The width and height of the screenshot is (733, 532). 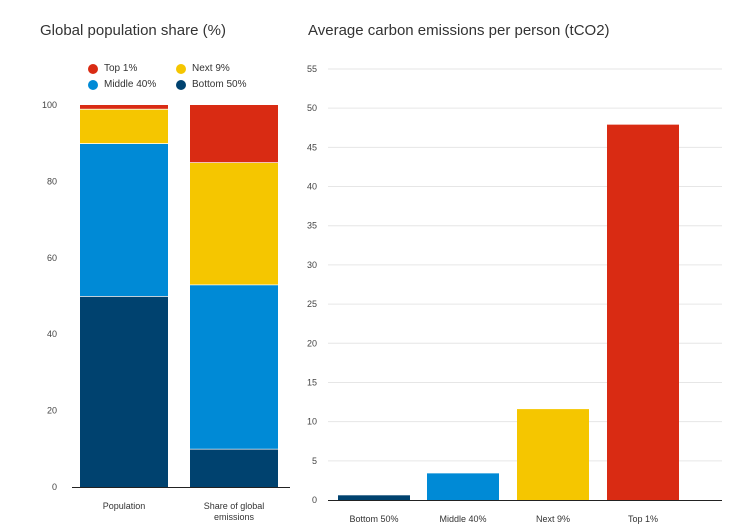 What do you see at coordinates (52, 181) in the screenshot?
I see `y-tick-label: 80` at bounding box center [52, 181].